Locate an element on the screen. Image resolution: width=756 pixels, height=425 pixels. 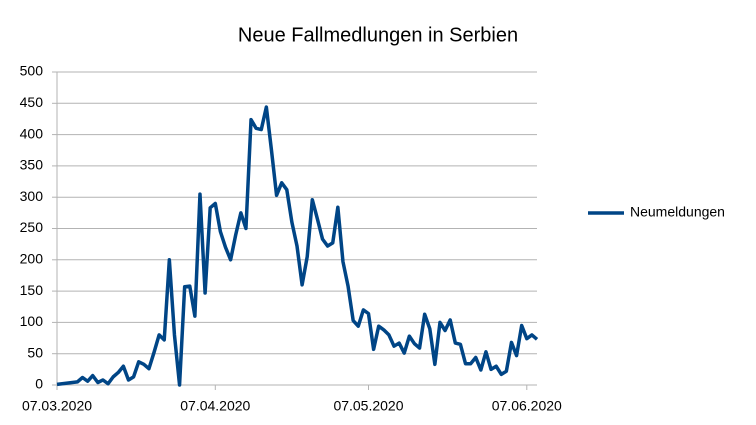
y-tick-label: 0 is located at coordinates (39, 384).